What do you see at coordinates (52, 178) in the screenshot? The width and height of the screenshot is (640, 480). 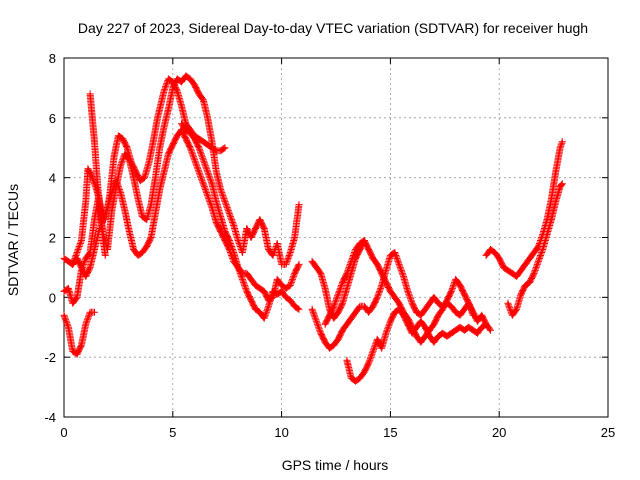 I see `y-tick-label: 4` at bounding box center [52, 178].